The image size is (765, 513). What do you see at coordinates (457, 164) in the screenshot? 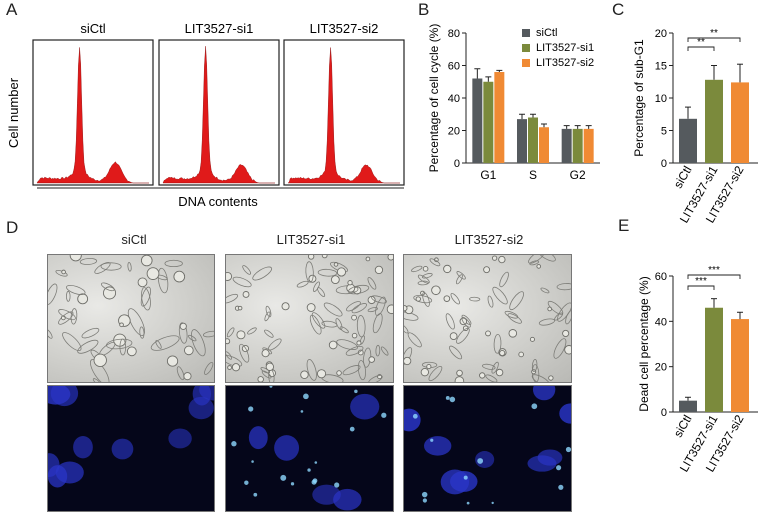
I see `y-tick-label: 0` at bounding box center [457, 164].